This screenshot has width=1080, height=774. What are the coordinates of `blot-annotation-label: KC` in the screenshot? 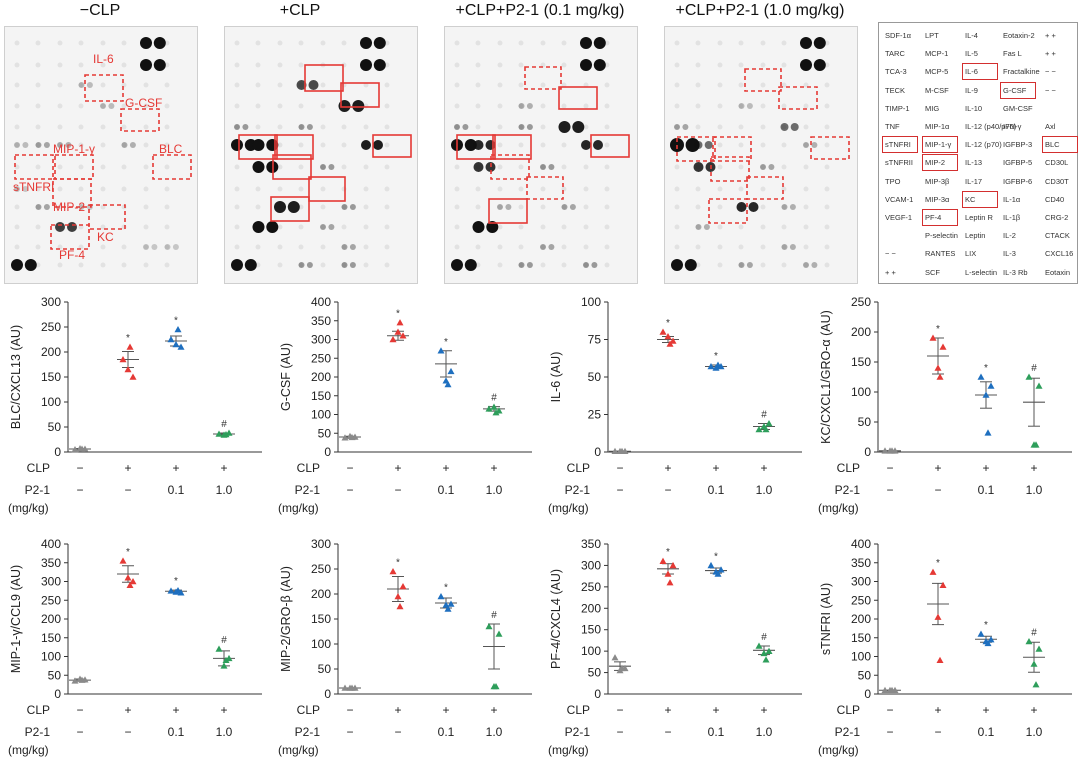 It's located at (105, 237).